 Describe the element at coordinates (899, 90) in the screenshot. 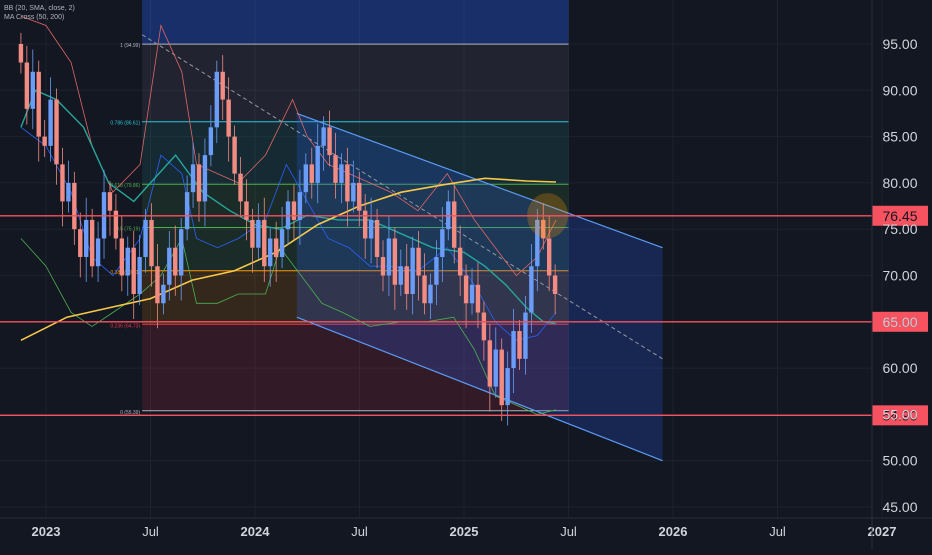

I see `y-axis-tick-label: 90.00` at that location.